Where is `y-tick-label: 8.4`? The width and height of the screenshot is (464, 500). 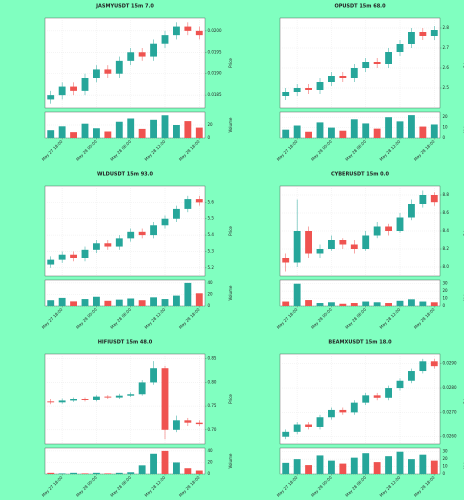
y-tick-label: 8.4 is located at coordinates (446, 230).